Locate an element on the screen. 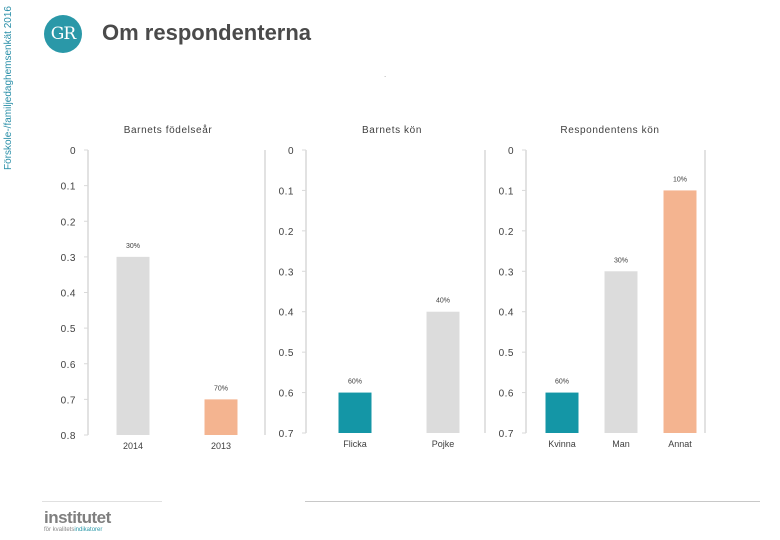 This screenshot has height=540, width=780. chart-title: Barnets födelseår is located at coordinates (168, 130).